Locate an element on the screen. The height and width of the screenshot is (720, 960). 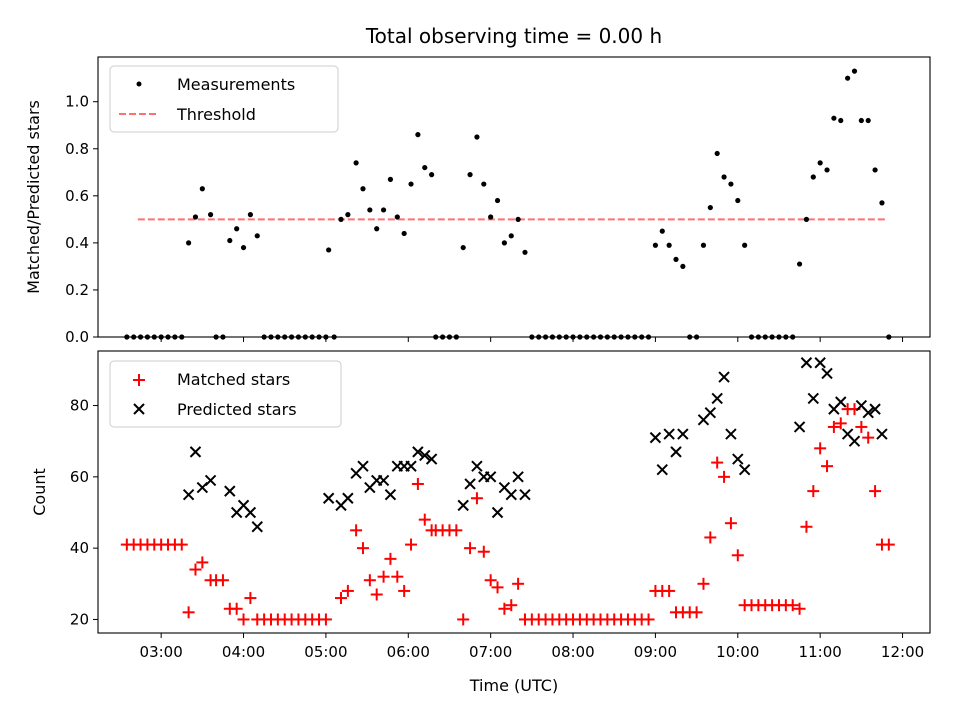
top-y-tick-label: 0.0 is located at coordinates (77, 337).